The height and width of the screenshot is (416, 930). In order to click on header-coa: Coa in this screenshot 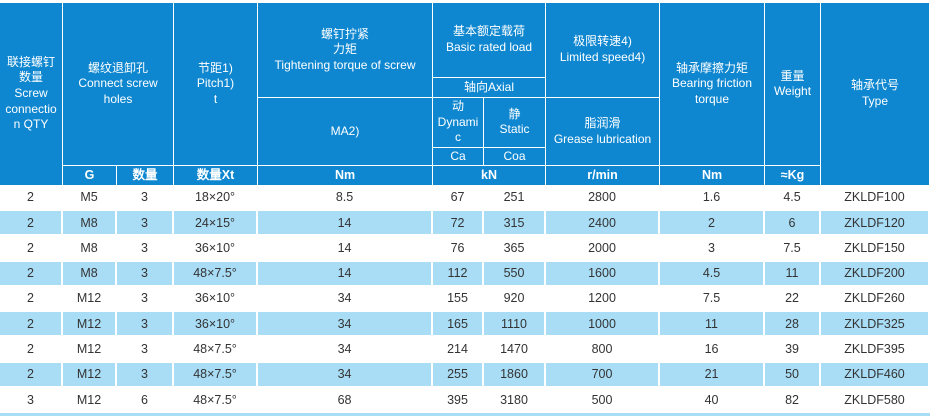, I will do `click(515, 157)`.